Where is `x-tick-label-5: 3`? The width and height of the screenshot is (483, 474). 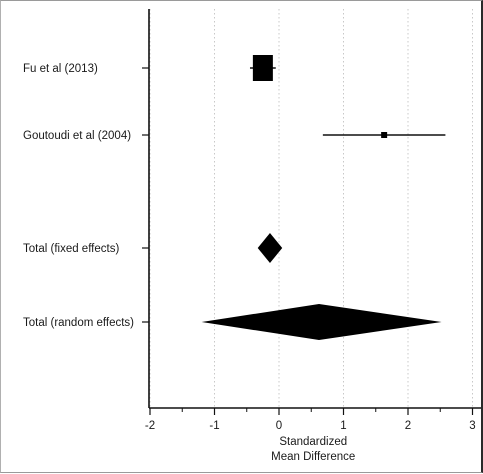
x-tick-label-5: 3 is located at coordinates (472, 426).